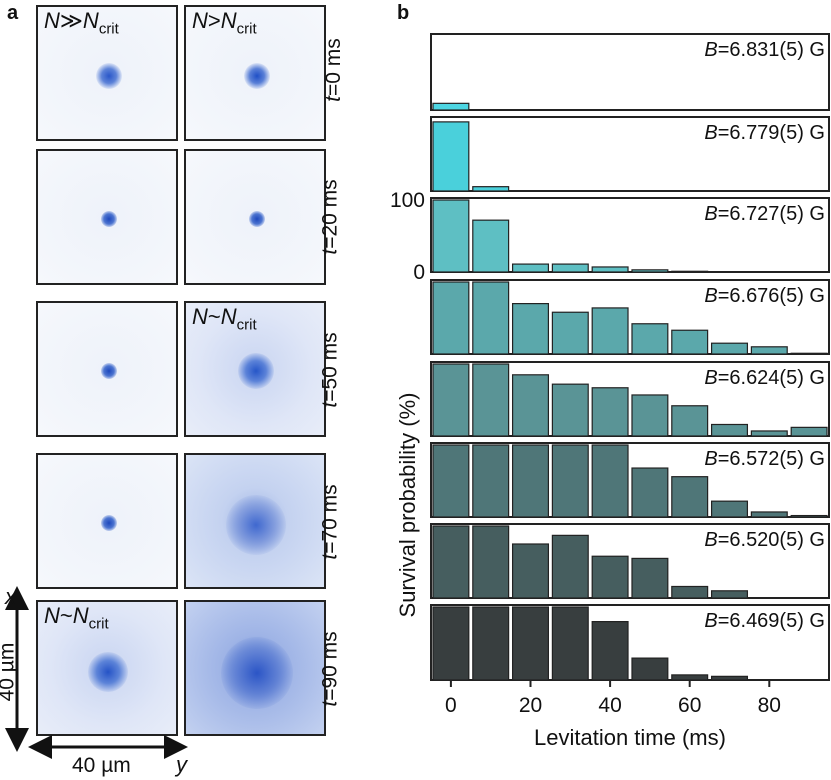 The height and width of the screenshot is (780, 831). I want to click on x-tick-label: 40, so click(609, 705).